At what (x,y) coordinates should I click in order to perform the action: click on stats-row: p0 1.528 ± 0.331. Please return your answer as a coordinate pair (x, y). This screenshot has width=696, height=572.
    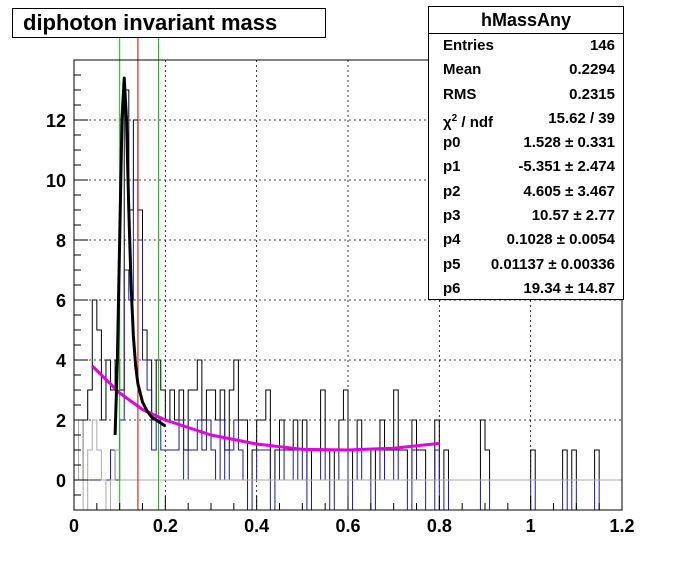
    Looking at the image, I should click on (526, 143).